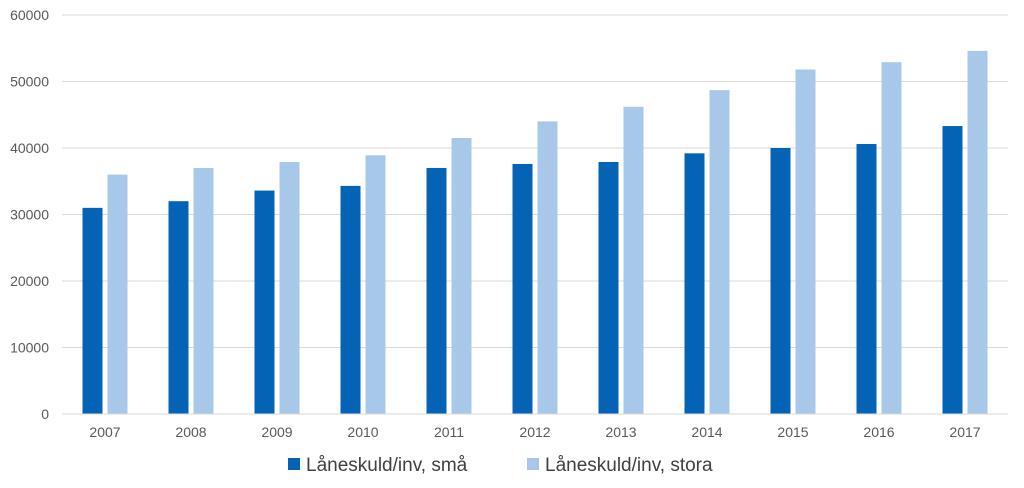 The height and width of the screenshot is (488, 1024). What do you see at coordinates (350, 299) in the screenshot?
I see `bar-sma-2010` at bounding box center [350, 299].